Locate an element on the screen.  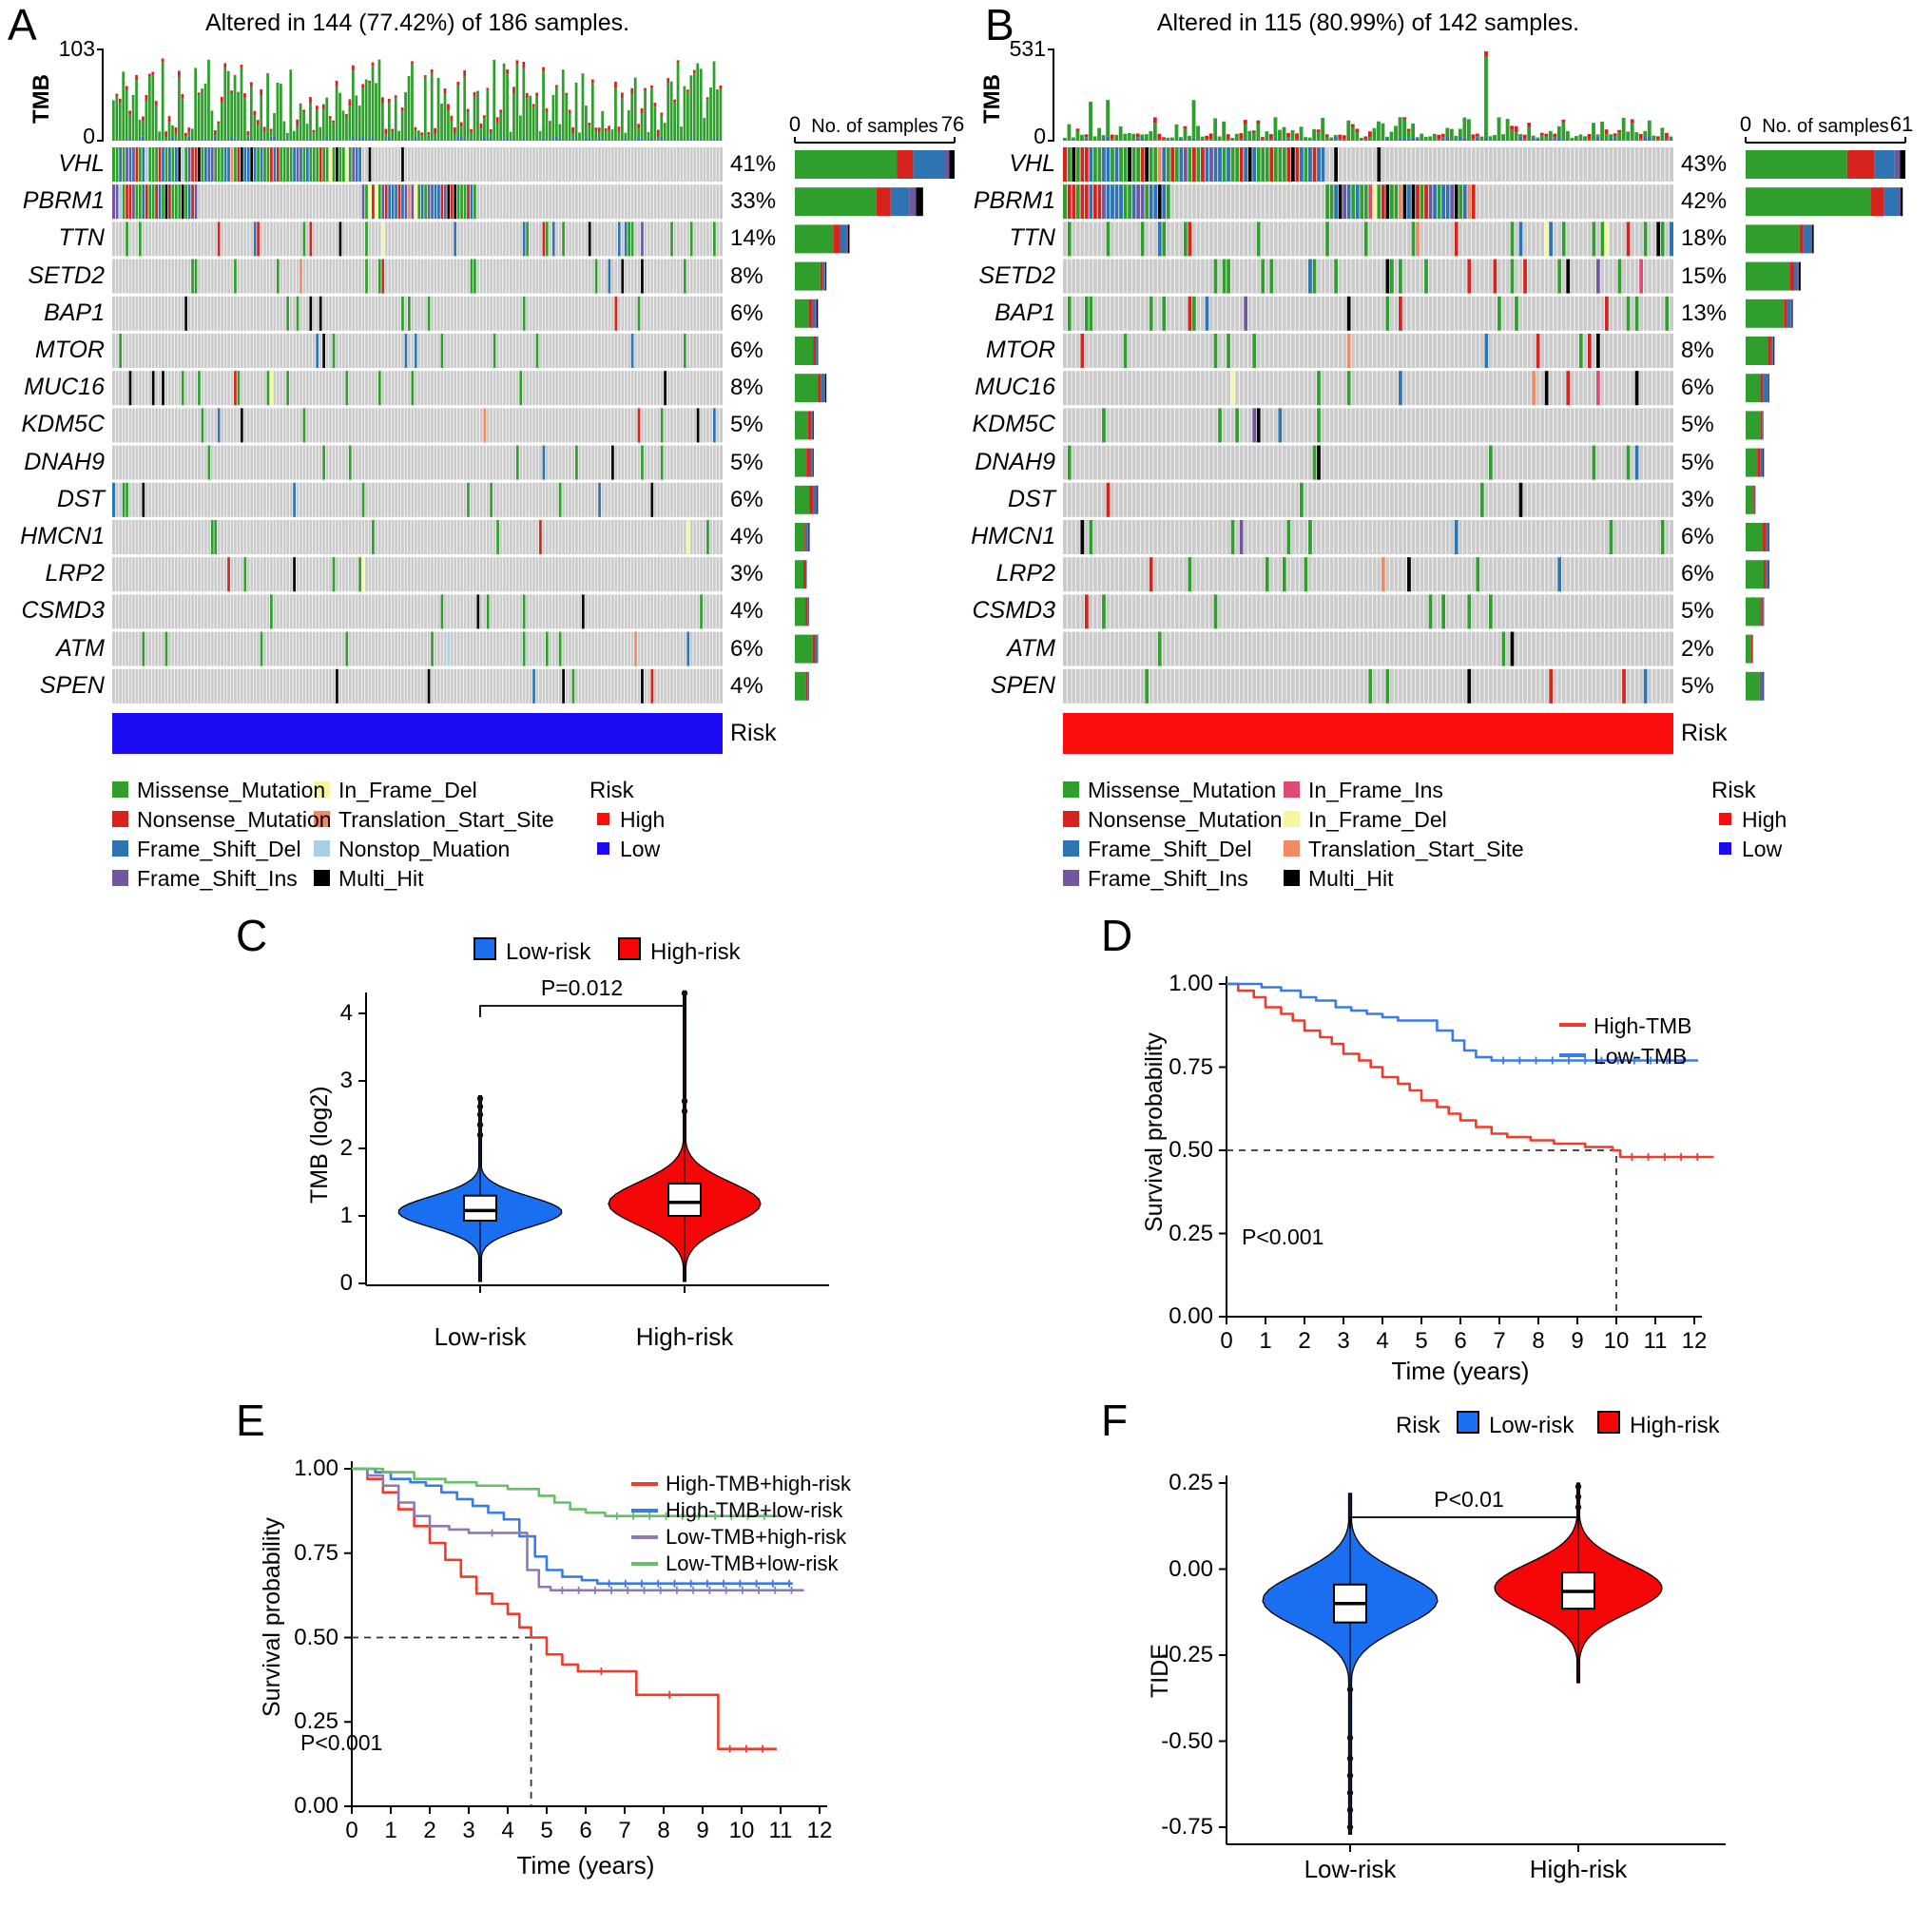
gene-label-MTOR: MTOR is located at coordinates (1020, 350).